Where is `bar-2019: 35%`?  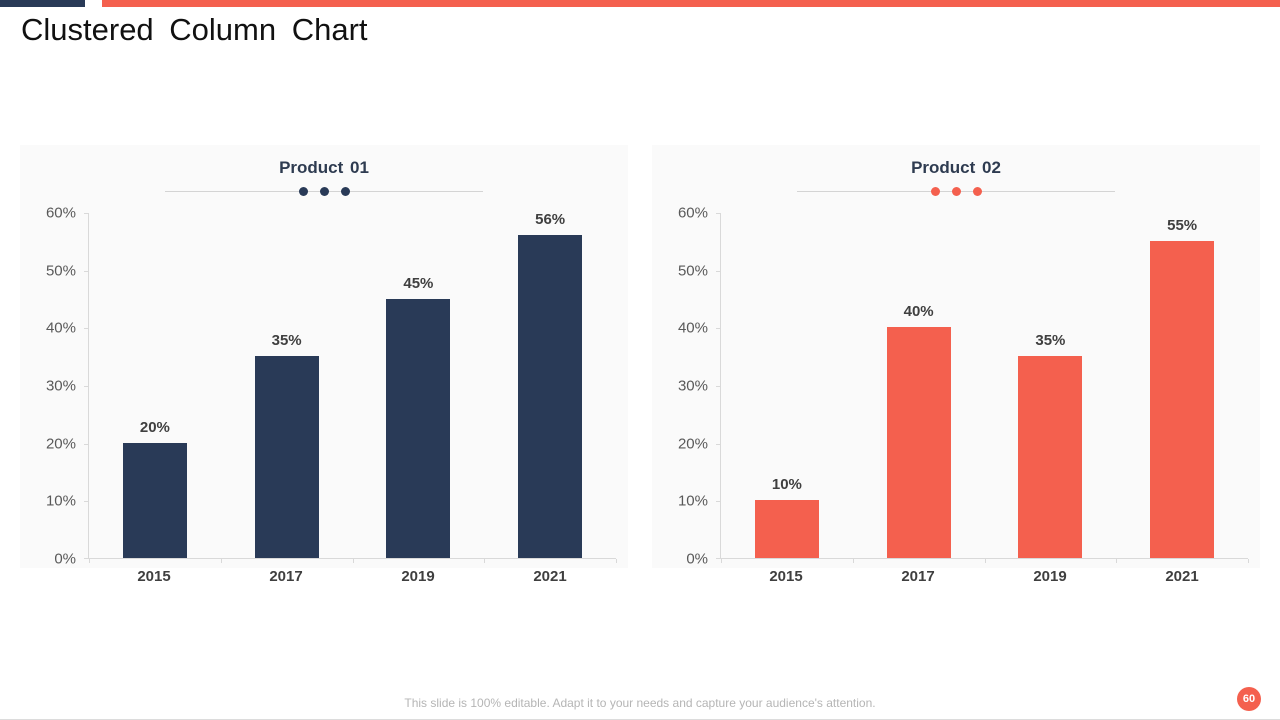
bar-2019: 35% is located at coordinates (1050, 445).